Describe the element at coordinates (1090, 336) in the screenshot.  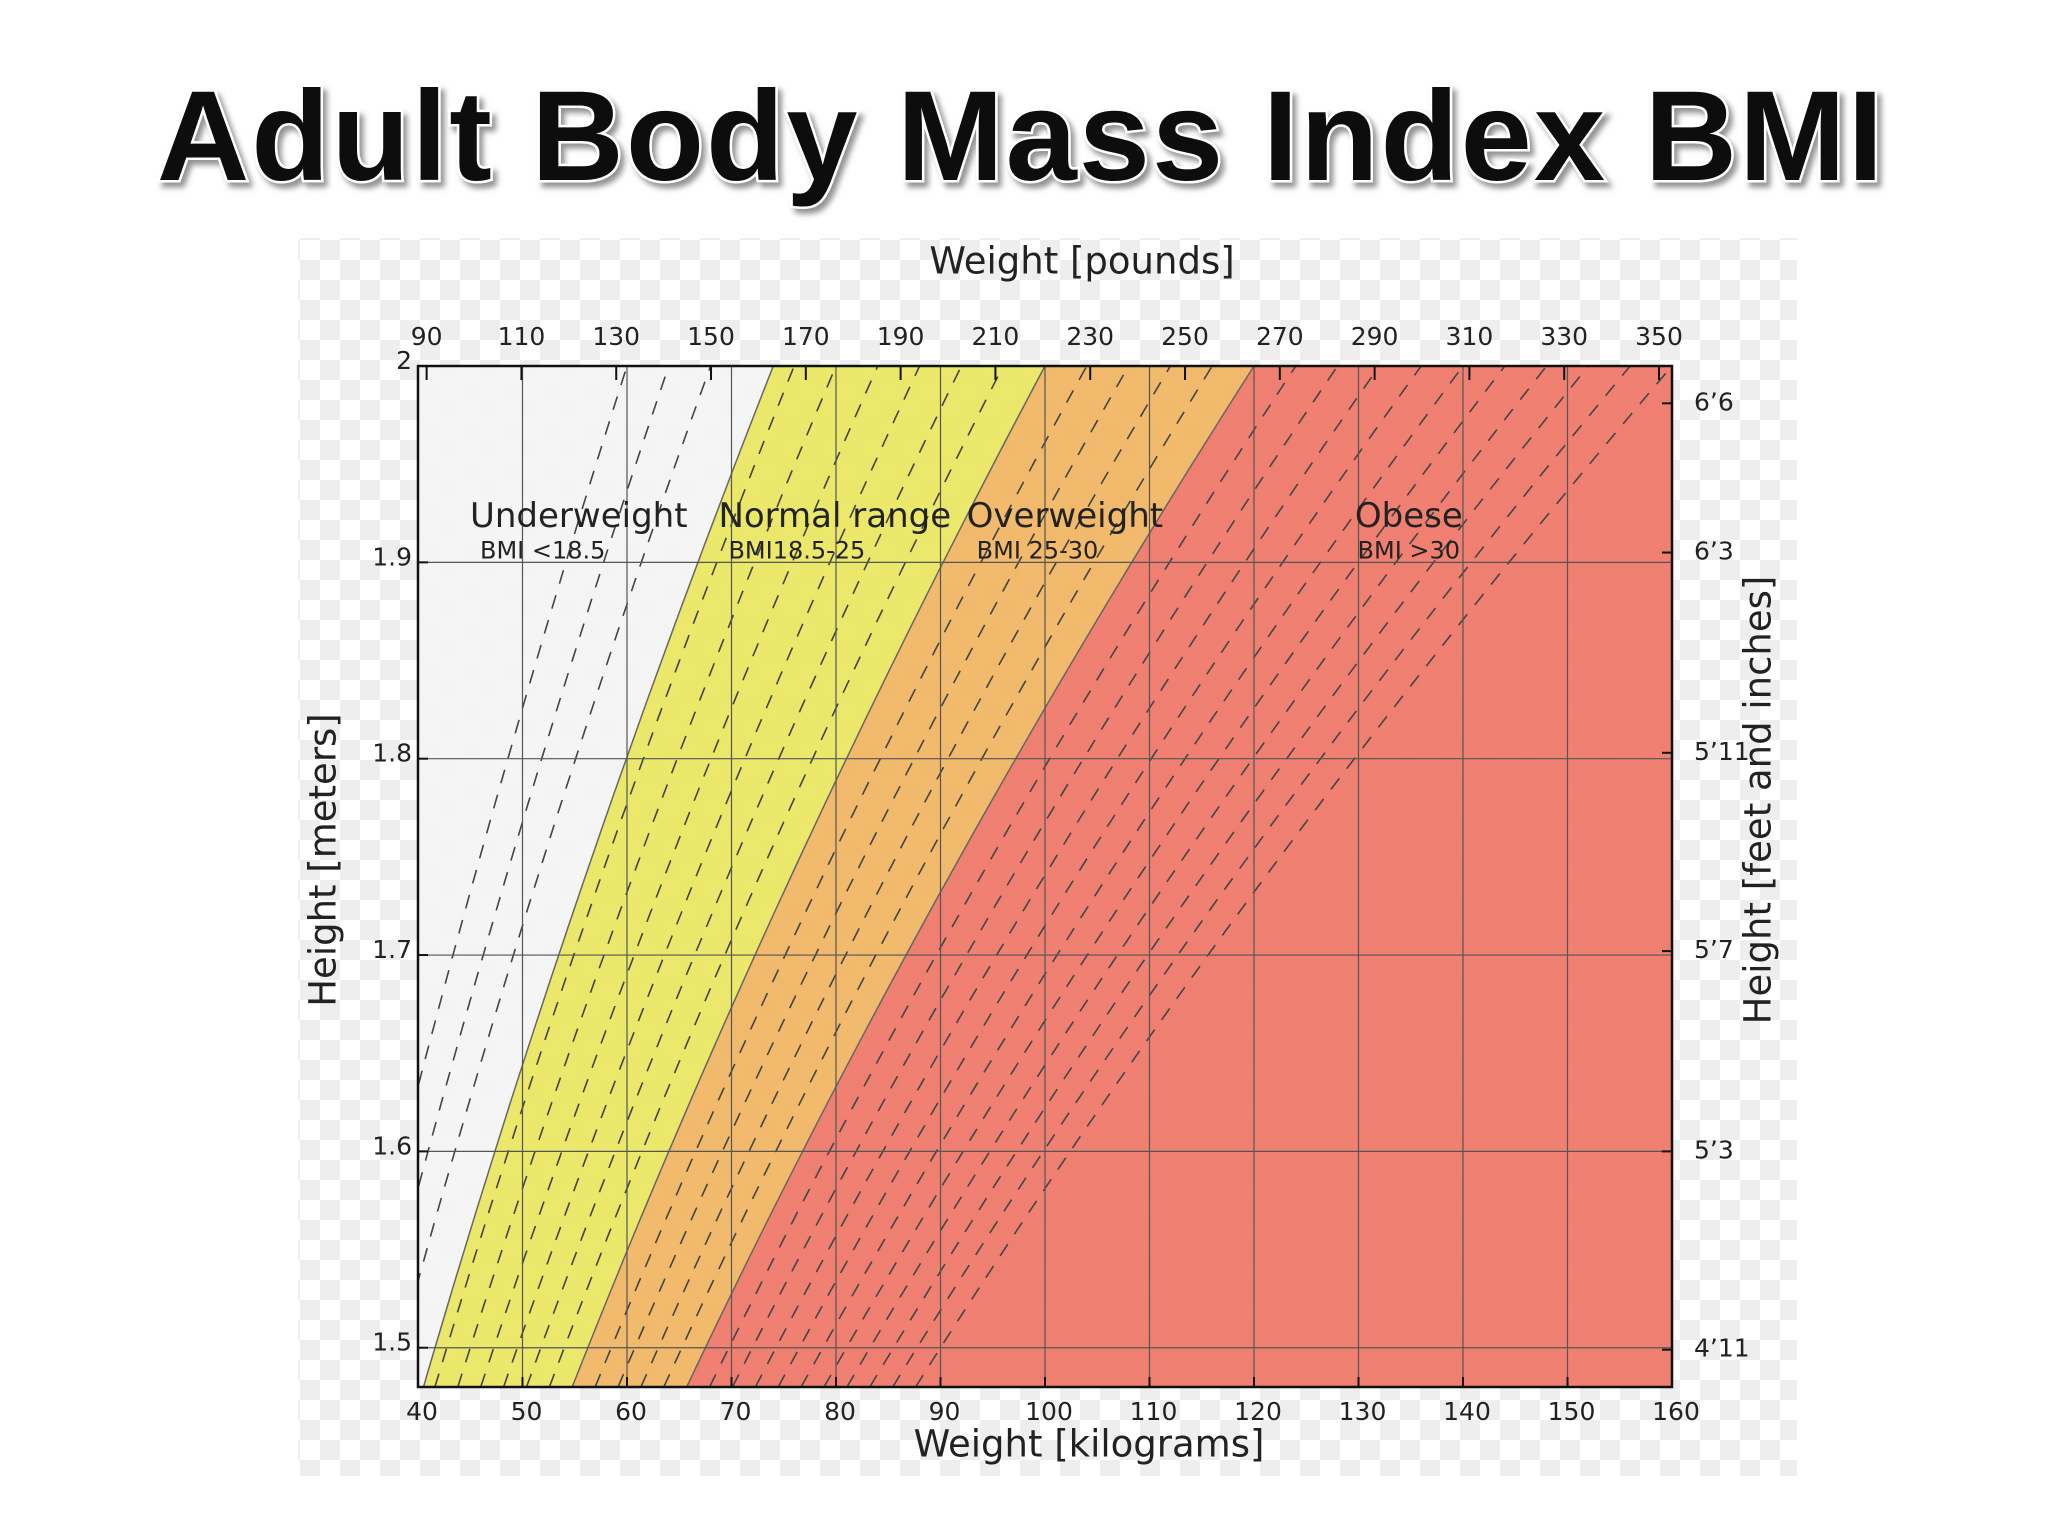
I see `x2-tick-label: 230` at that location.